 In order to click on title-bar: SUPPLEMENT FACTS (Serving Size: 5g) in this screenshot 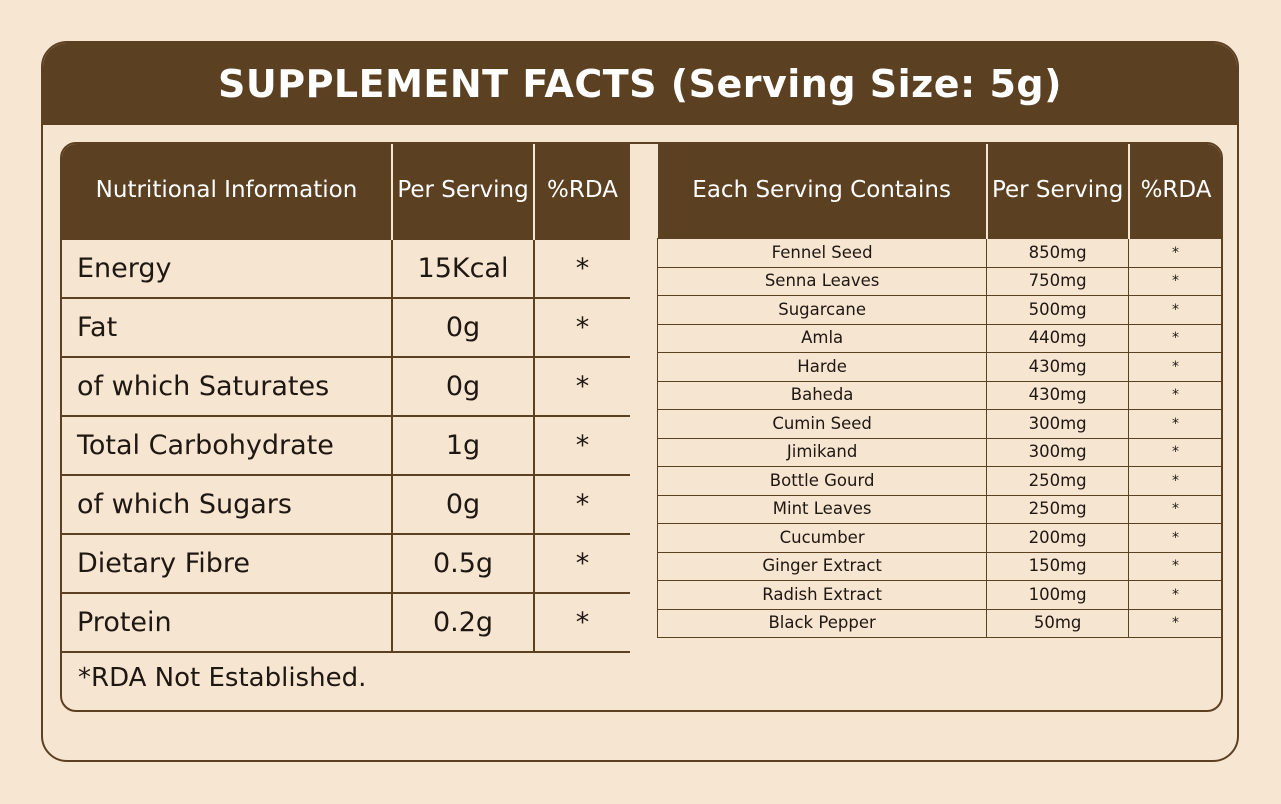, I will do `click(640, 84)`.